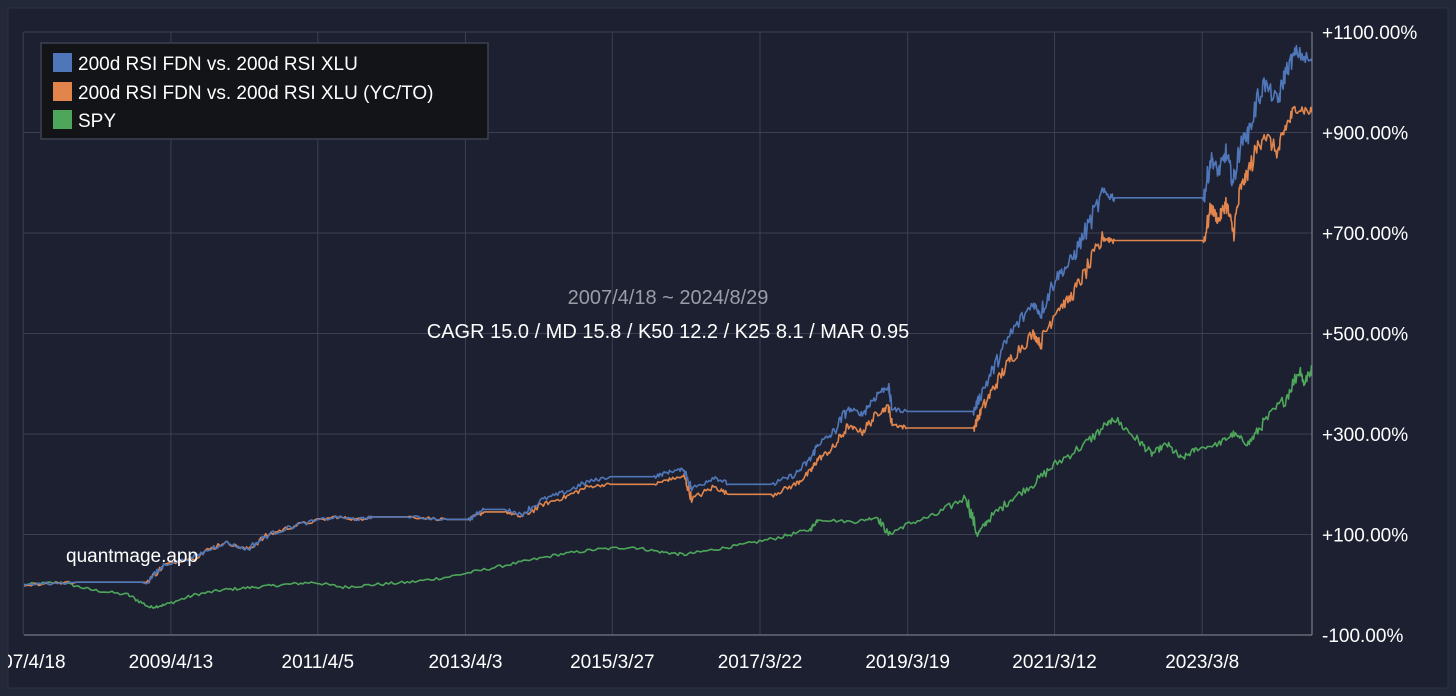 This screenshot has width=1456, height=696. Describe the element at coordinates (318, 662) in the screenshot. I see `x-tick-label-2: 2011/4/5` at that location.